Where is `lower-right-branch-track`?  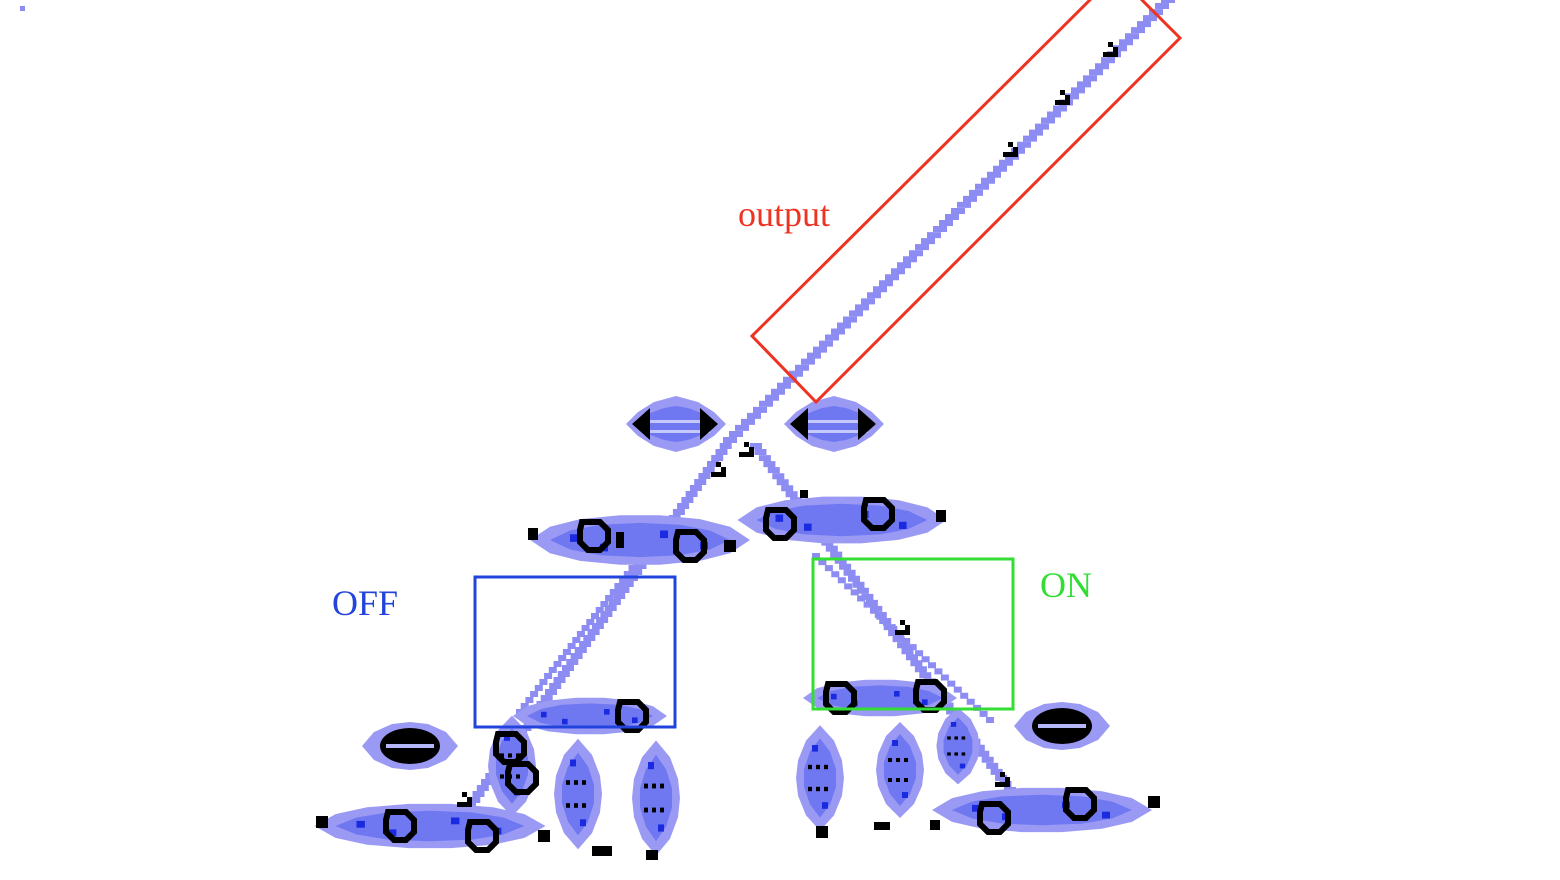
lower-right-branch-track is located at coordinates (903, 638).